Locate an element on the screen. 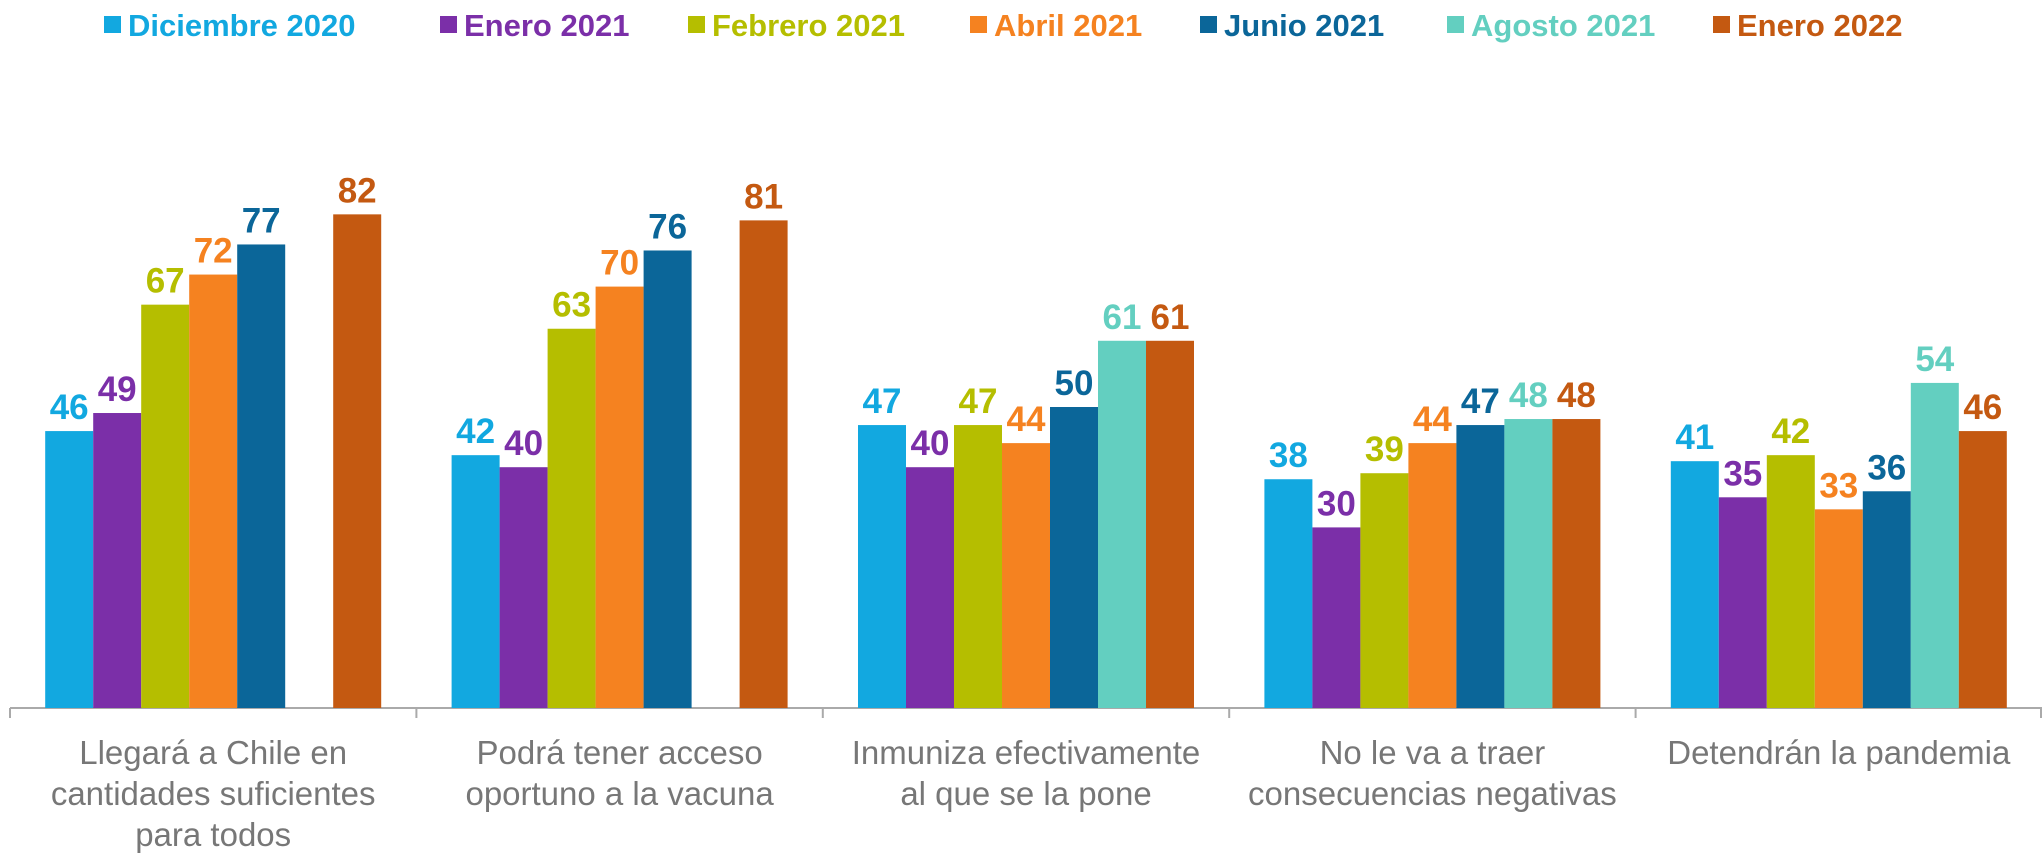 Image resolution: width=2042 pixels, height=856 pixels. x-tick-label: Detendrán la pandemia is located at coordinates (1839, 752).